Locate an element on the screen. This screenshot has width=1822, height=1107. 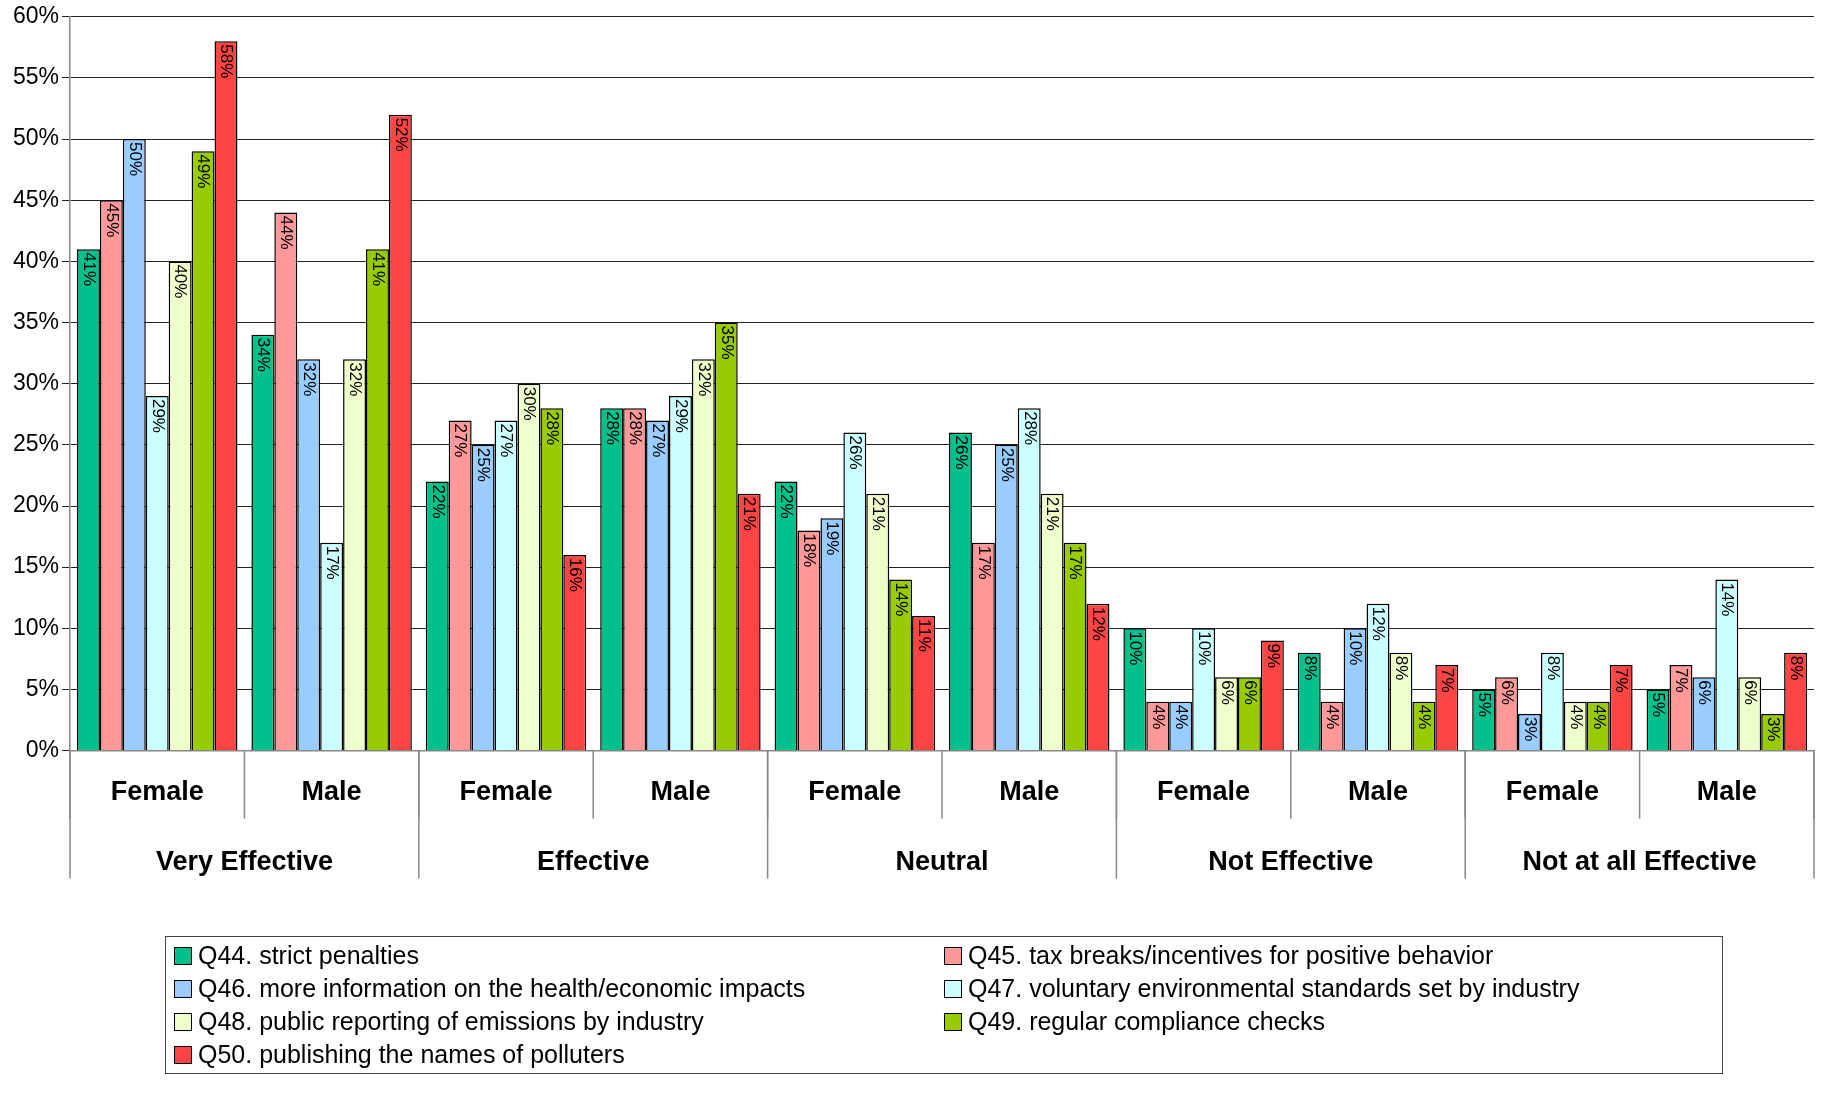
legend-label: Q44. strict penalties is located at coordinates (308, 955).